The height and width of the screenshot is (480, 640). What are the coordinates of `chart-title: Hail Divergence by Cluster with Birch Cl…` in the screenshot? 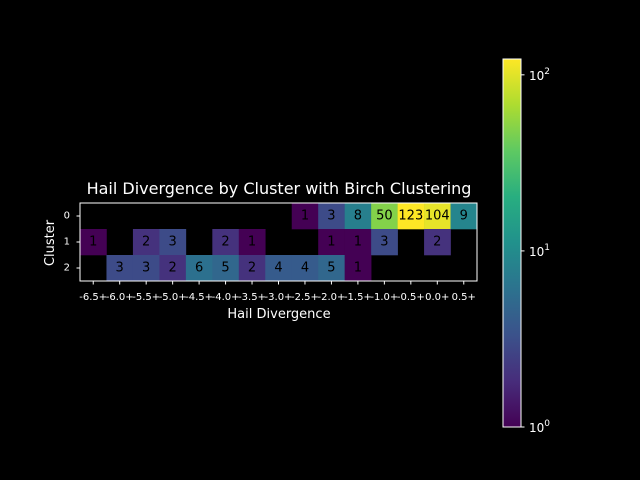 It's located at (279, 188).